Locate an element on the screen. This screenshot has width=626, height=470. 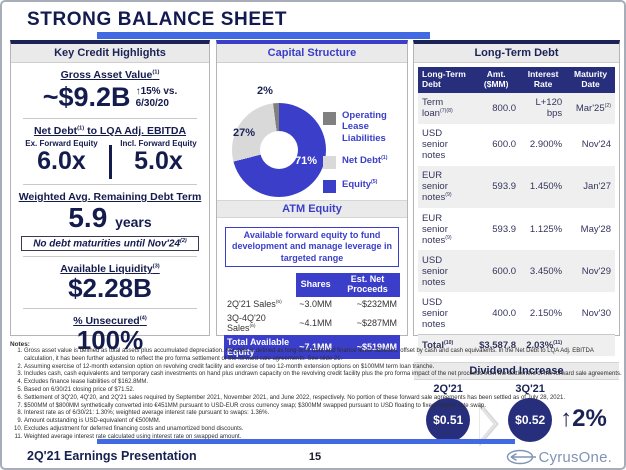
table-row: EUR senior notes(9) 593.9 1.450% Jan'27 is located at coordinates (516, 186).